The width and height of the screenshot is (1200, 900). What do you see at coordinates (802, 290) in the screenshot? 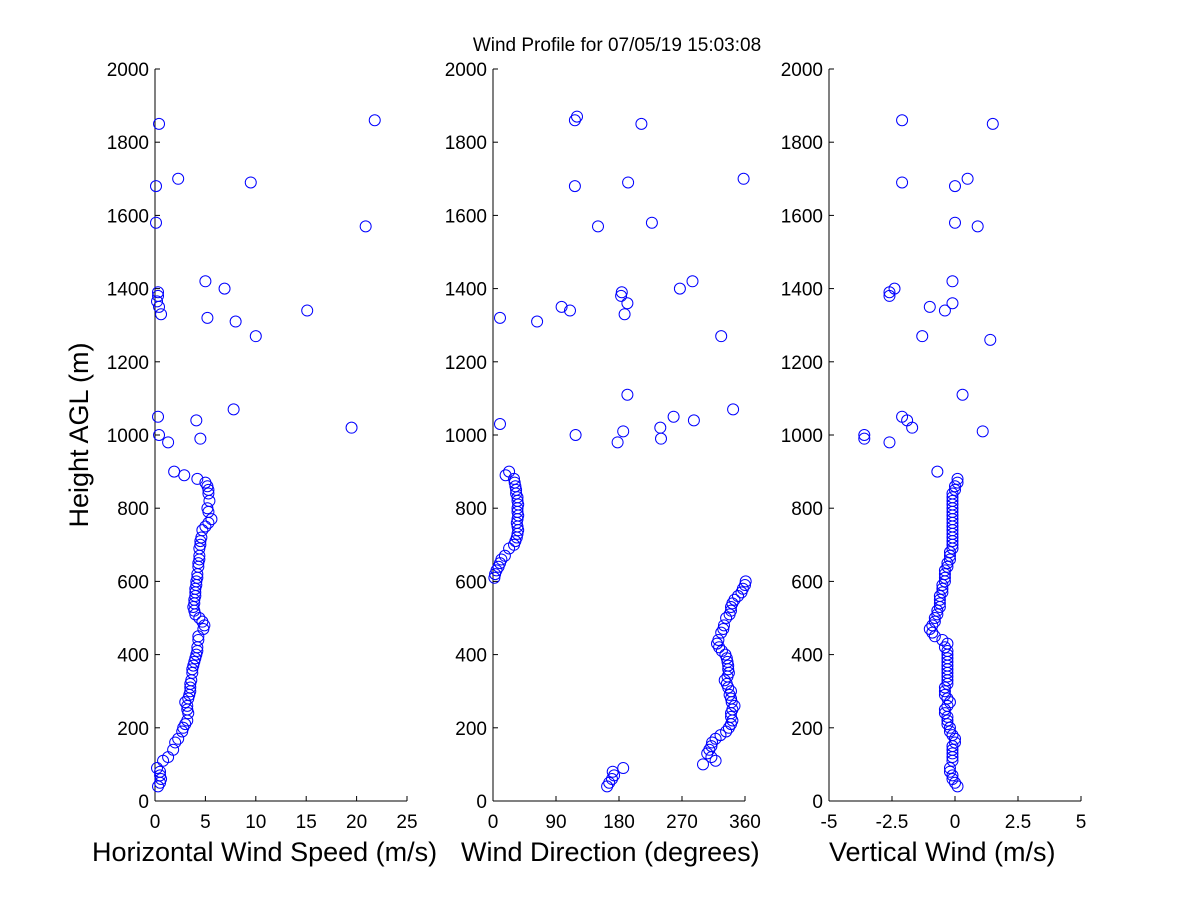
I see `vertical-y-tick-label: 1400` at bounding box center [802, 290].